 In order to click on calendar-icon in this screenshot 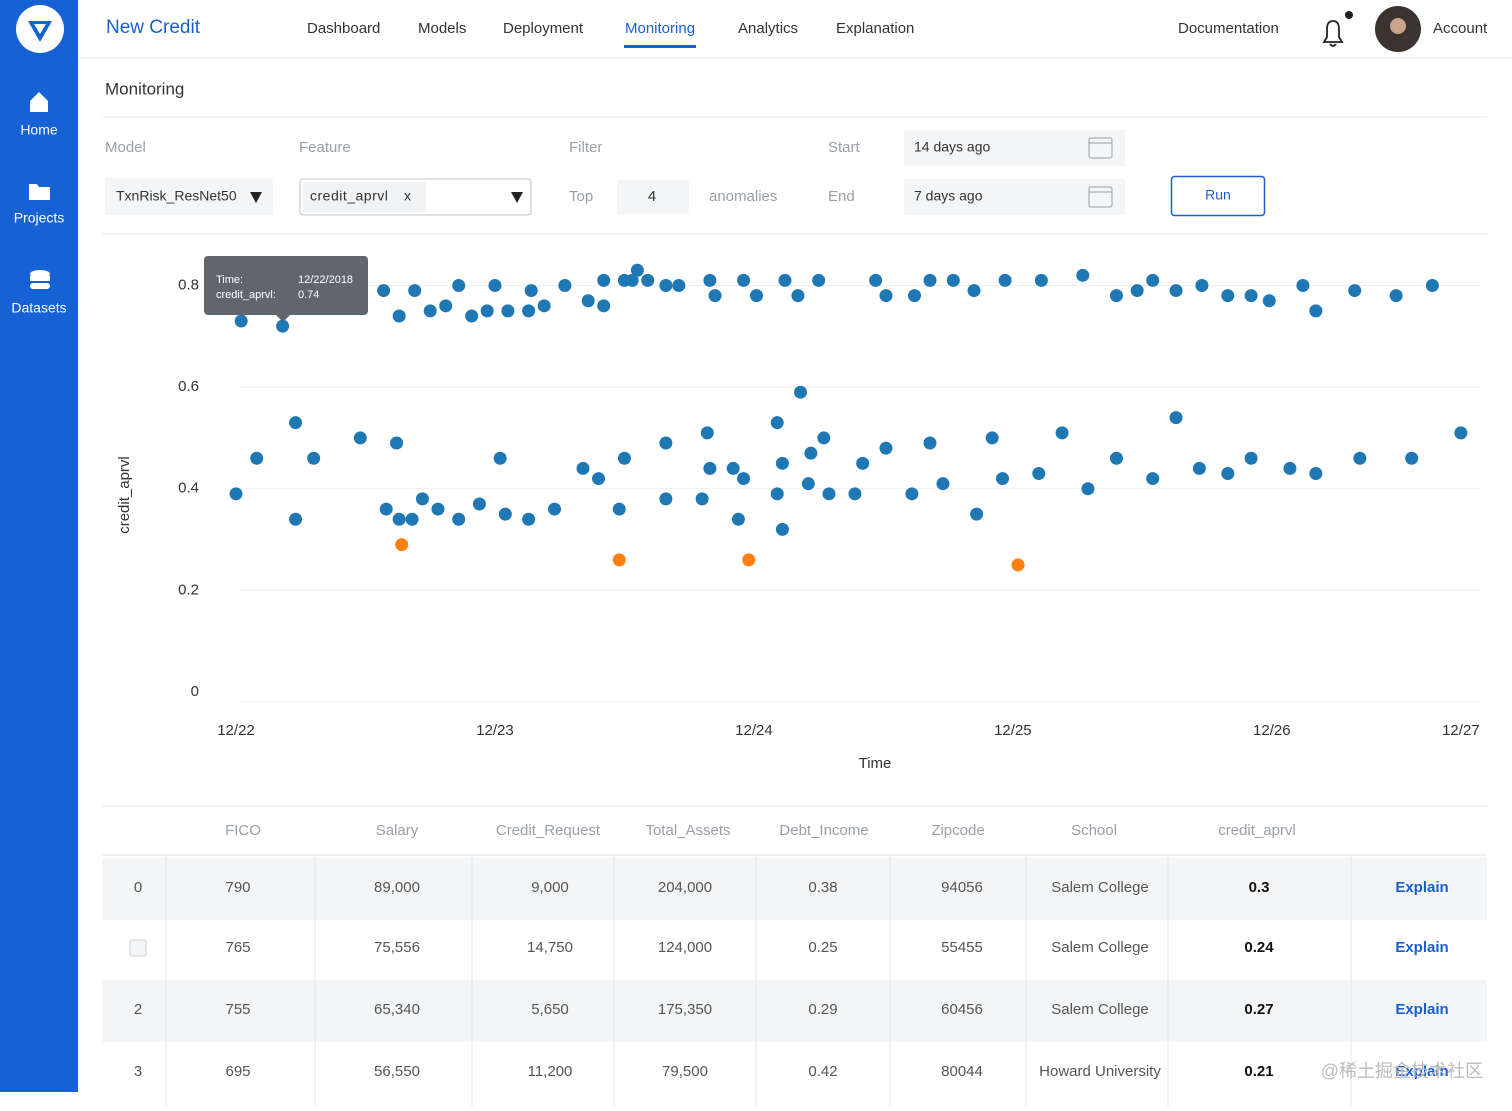, I will do `click(1100, 197)`.